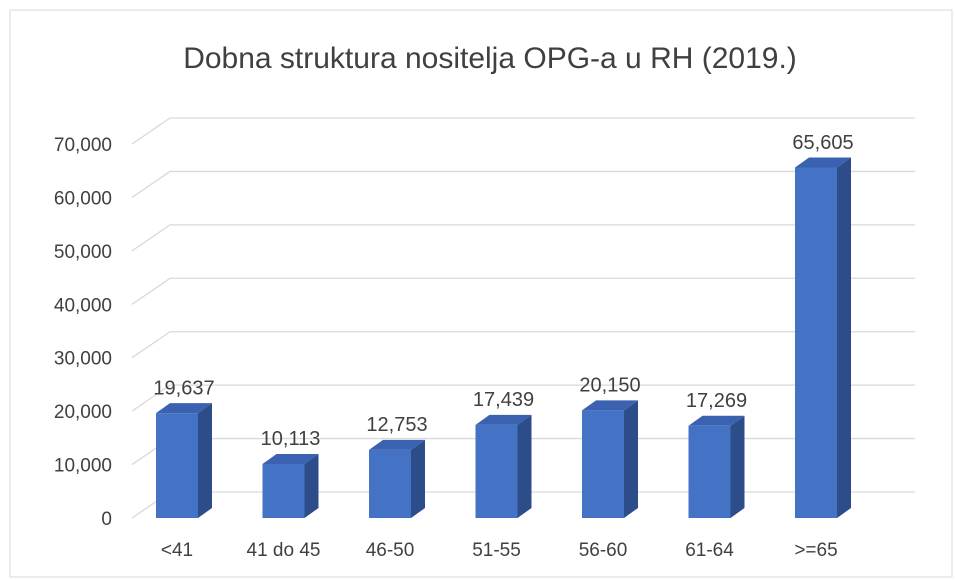 The width and height of the screenshot is (955, 580). I want to click on value-label: 17,439, so click(503, 400).